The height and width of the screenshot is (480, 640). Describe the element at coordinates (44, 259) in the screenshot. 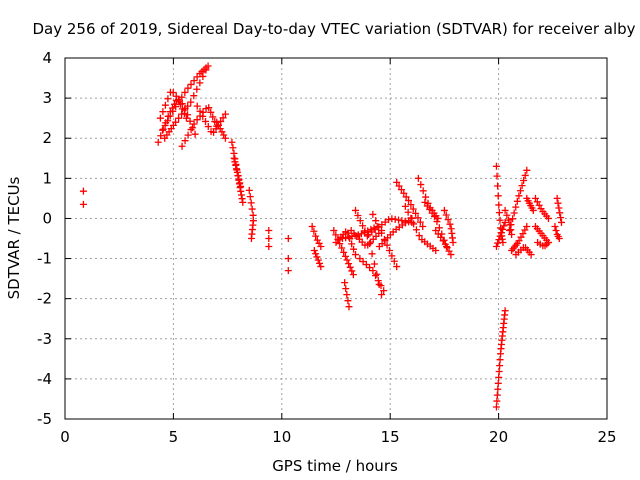

I see `y-tick-label: -1` at that location.